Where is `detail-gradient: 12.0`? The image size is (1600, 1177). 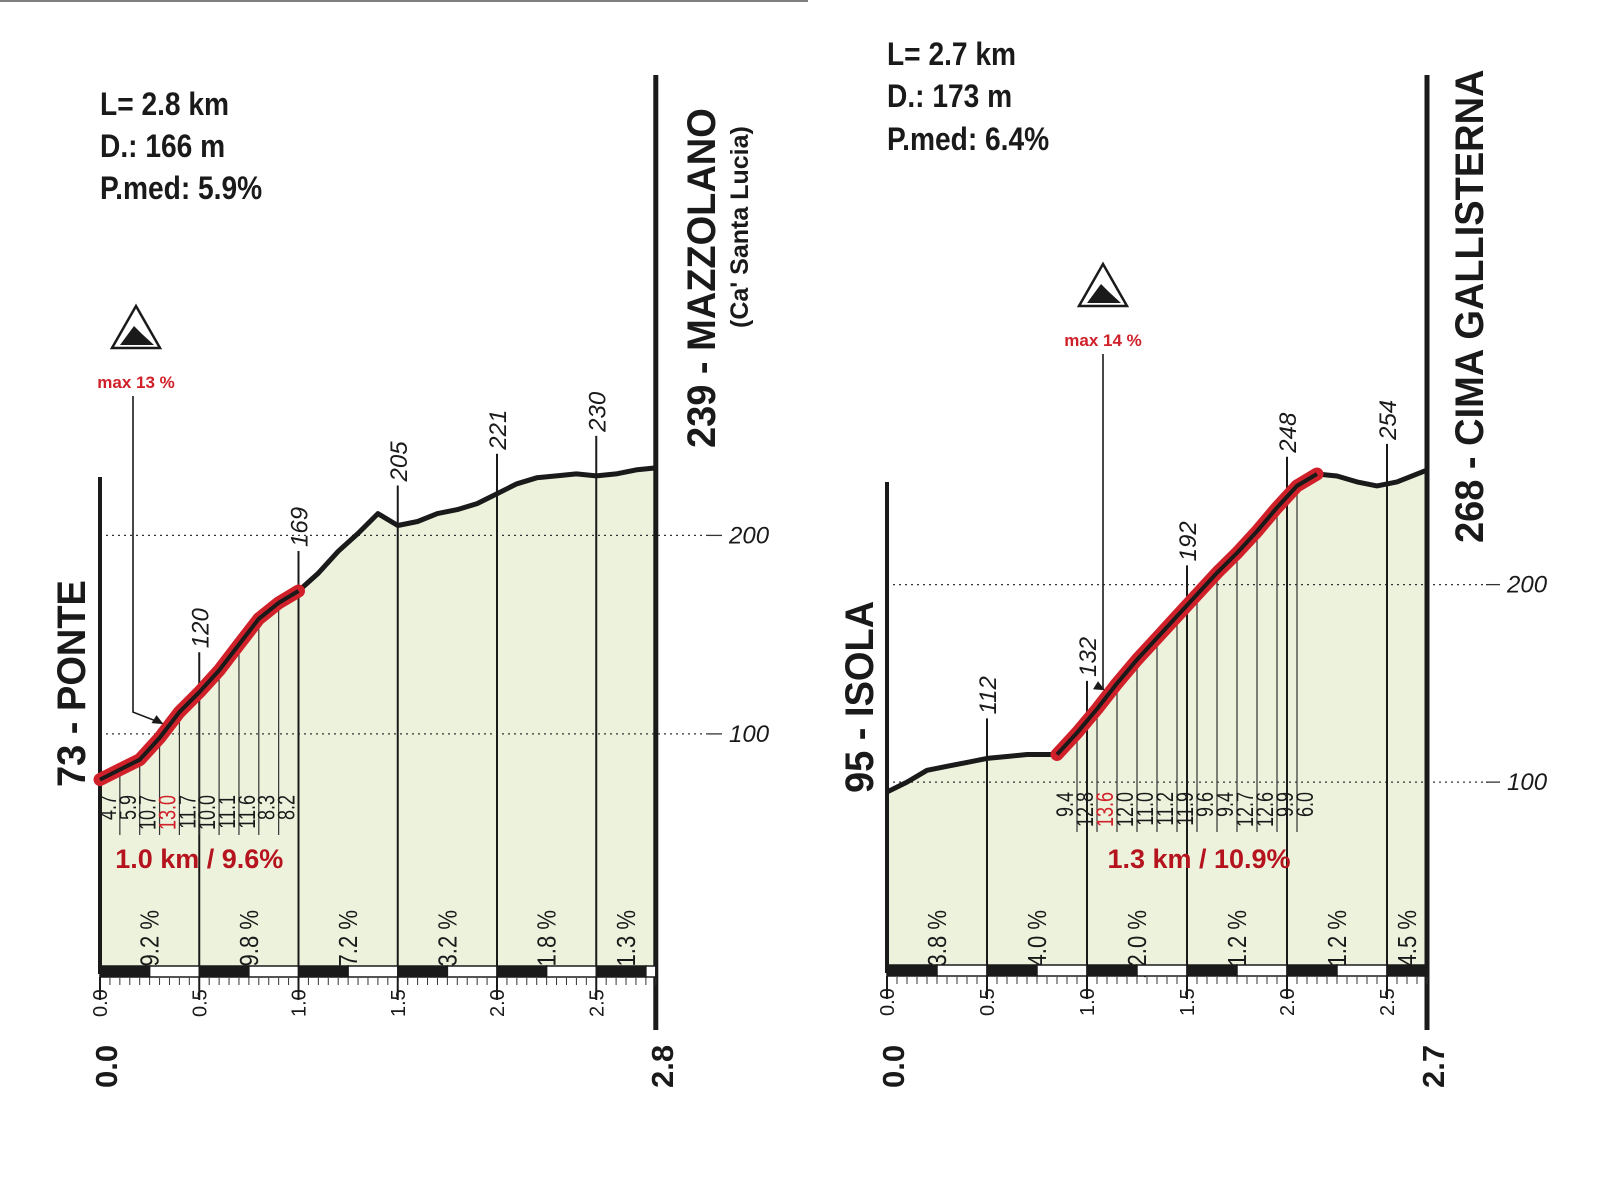 detail-gradient: 12.0 is located at coordinates (1126, 809).